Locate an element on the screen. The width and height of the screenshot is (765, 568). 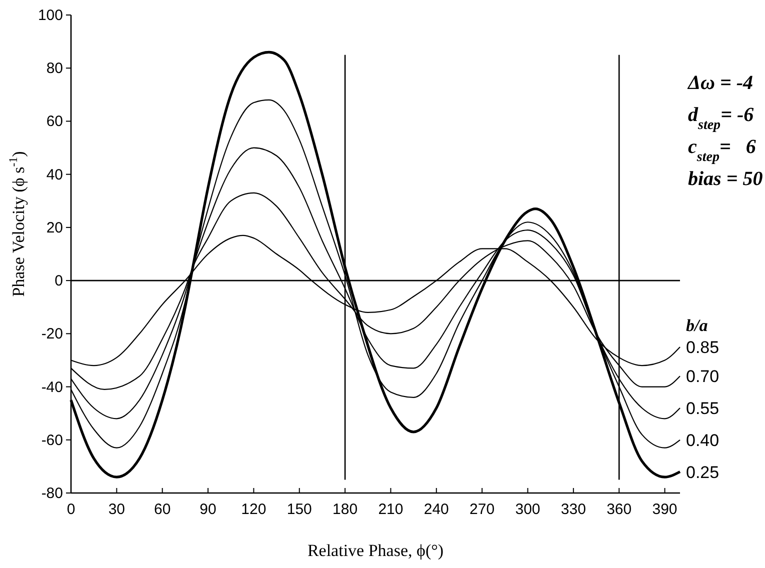
y-tick-label: 100 is located at coordinates (50, 15).